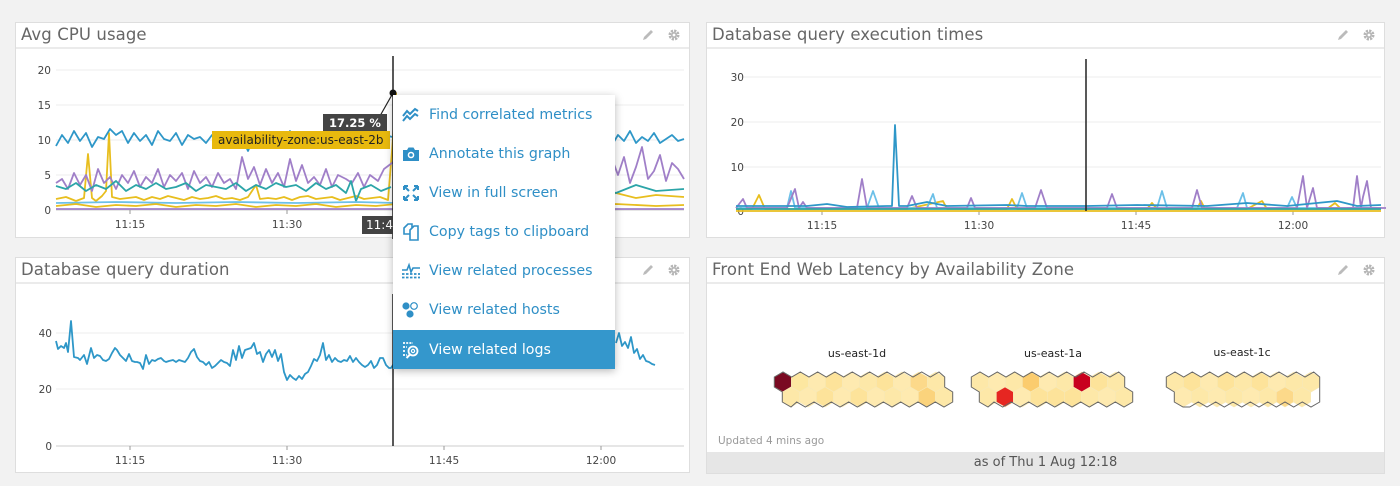  What do you see at coordinates (1241, 352) in the screenshot?
I see `svg-text: us-east-1c` at bounding box center [1241, 352].